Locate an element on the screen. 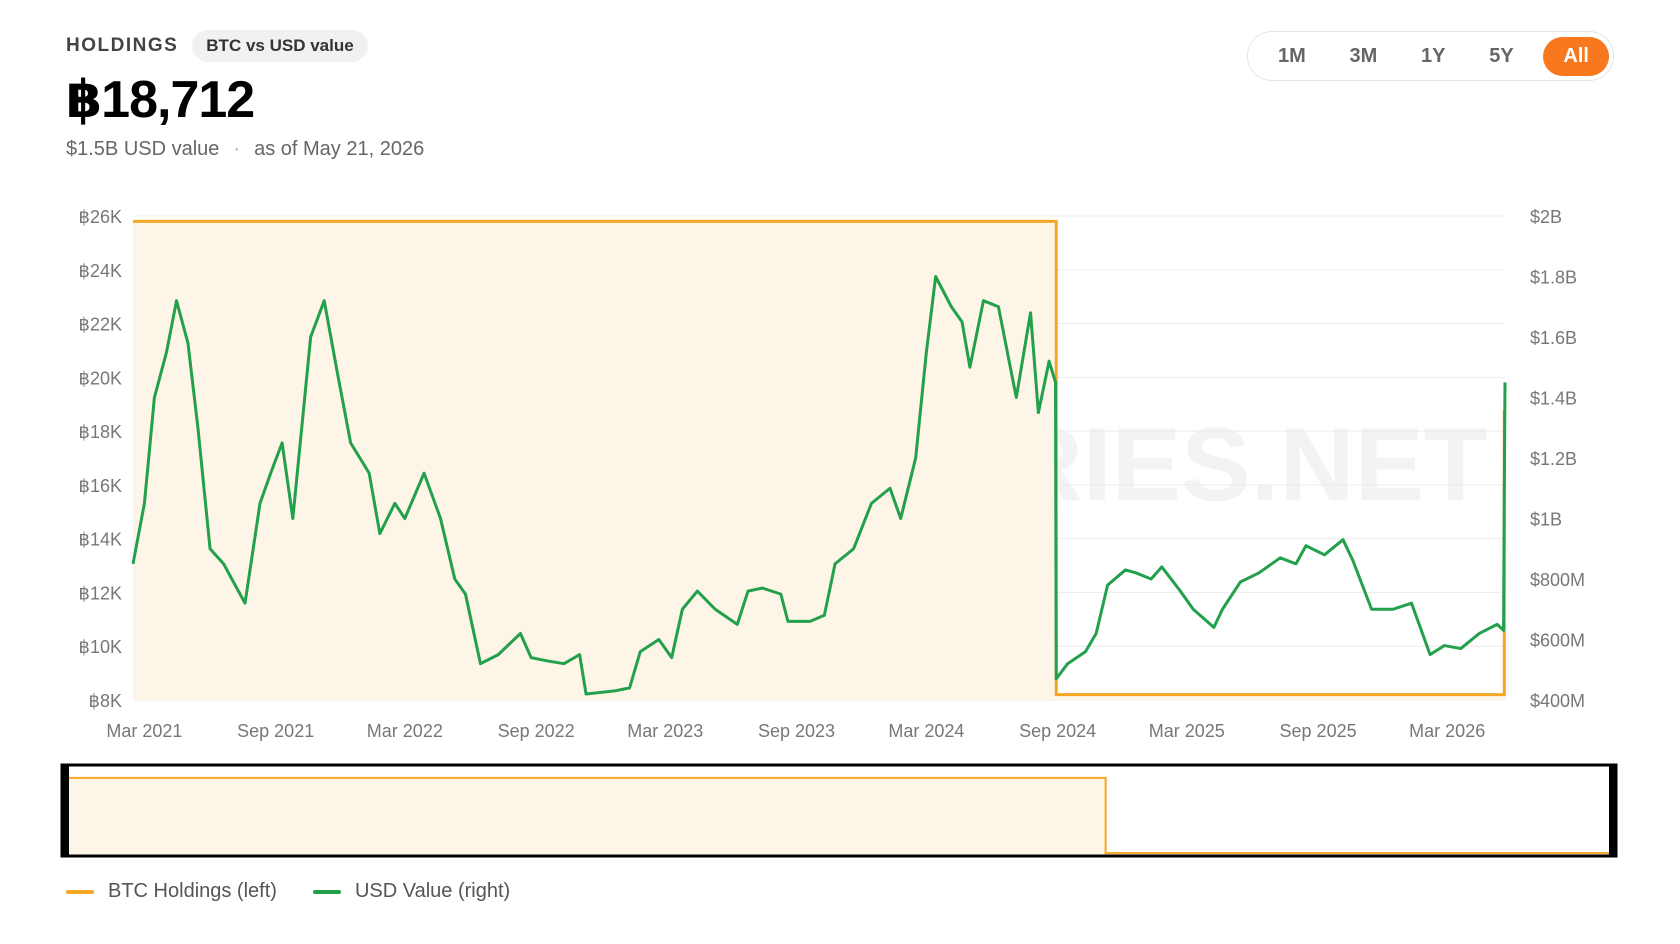  legend-item-btc: BTC Holdings (left) is located at coordinates (171, 891).